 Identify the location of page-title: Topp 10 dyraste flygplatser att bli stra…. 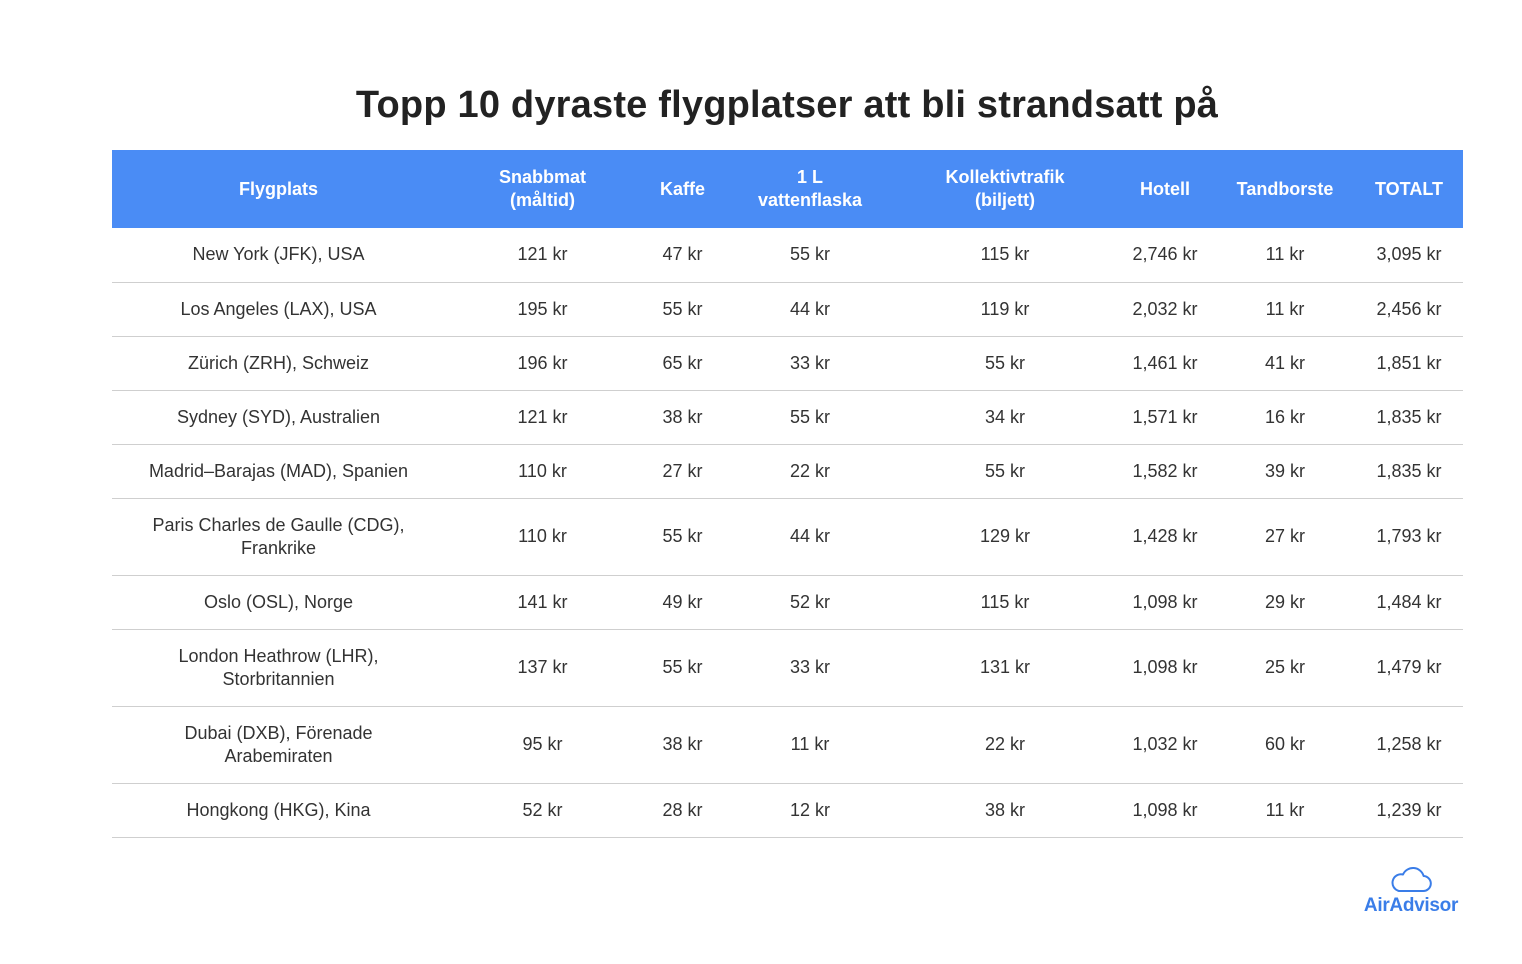
(787, 105).